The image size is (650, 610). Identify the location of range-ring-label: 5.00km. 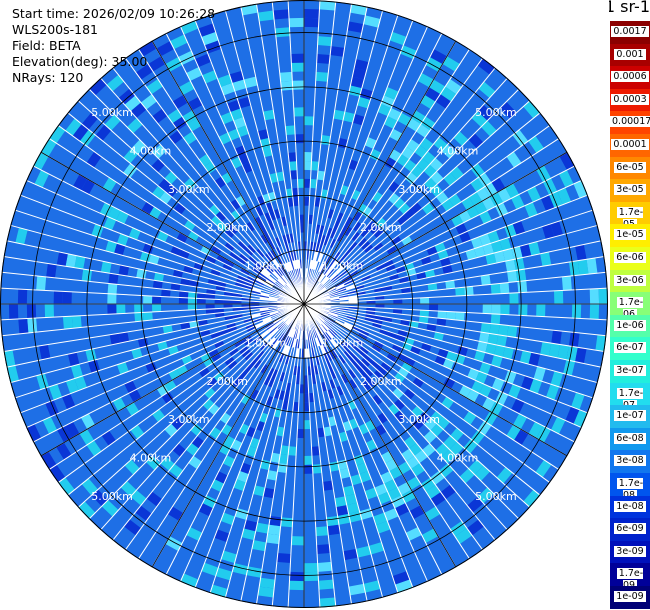
(496, 112).